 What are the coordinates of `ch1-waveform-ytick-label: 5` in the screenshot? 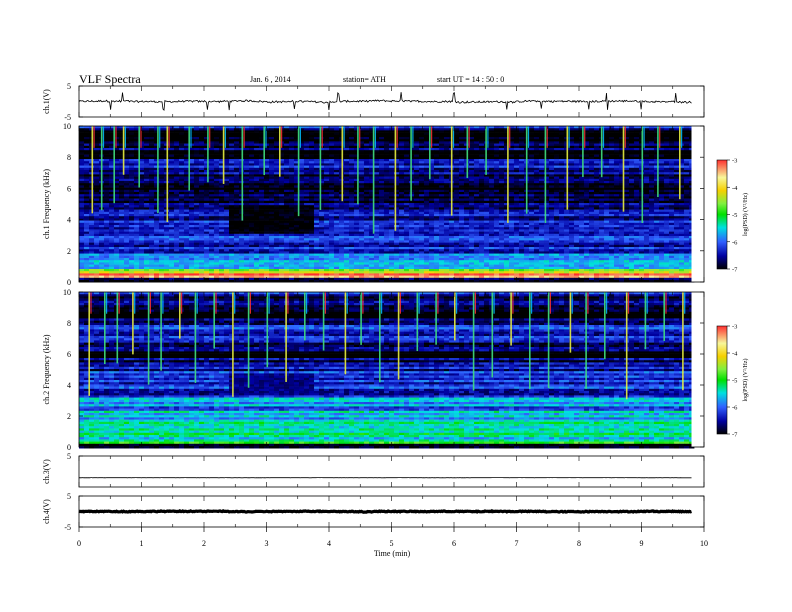 It's located at (69, 86).